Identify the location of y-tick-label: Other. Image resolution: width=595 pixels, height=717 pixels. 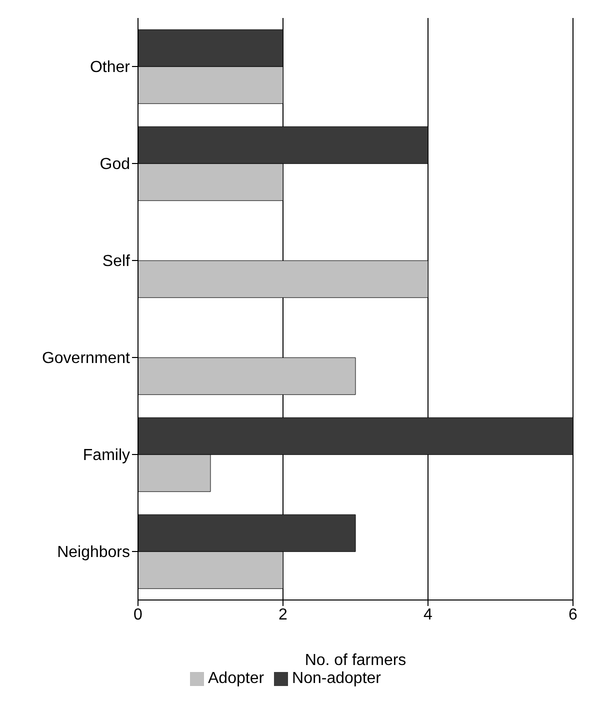
(110, 67).